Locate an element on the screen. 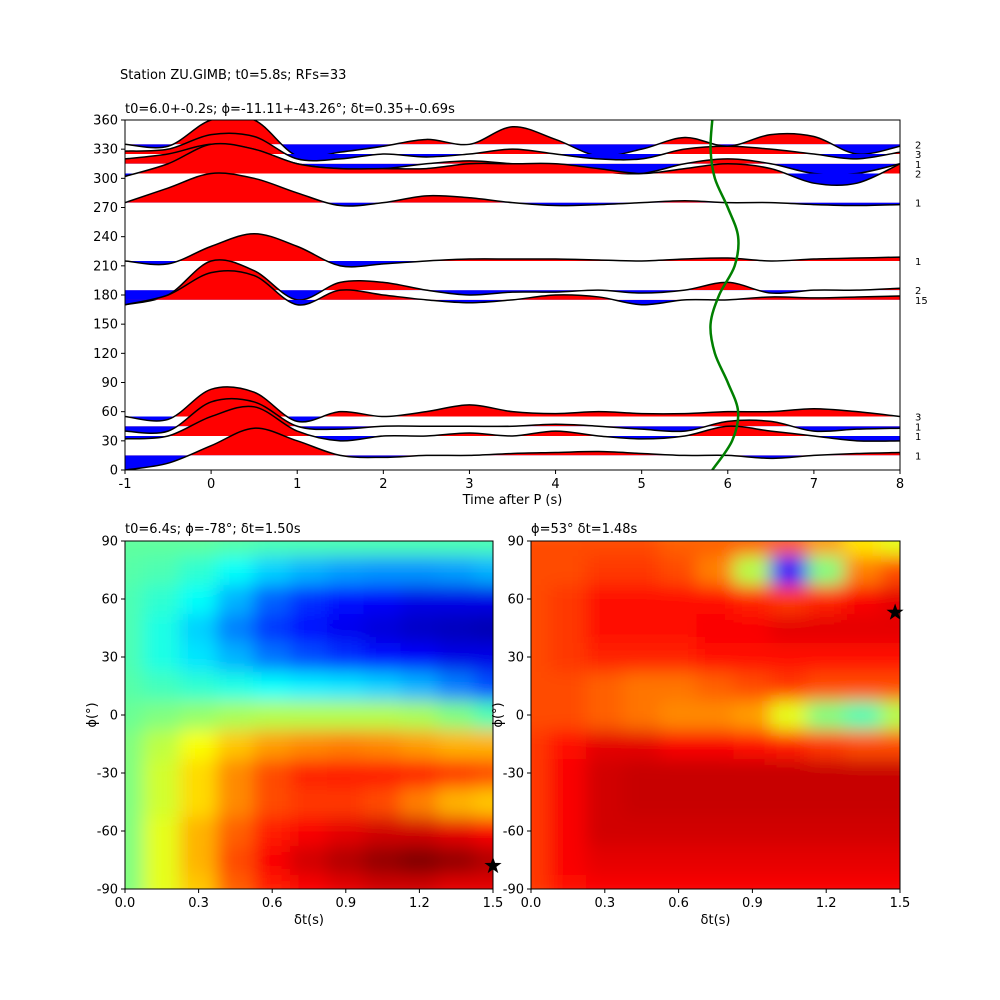 This screenshot has height=1000, width=1000. y-tick-label: 90 is located at coordinates (515, 542).